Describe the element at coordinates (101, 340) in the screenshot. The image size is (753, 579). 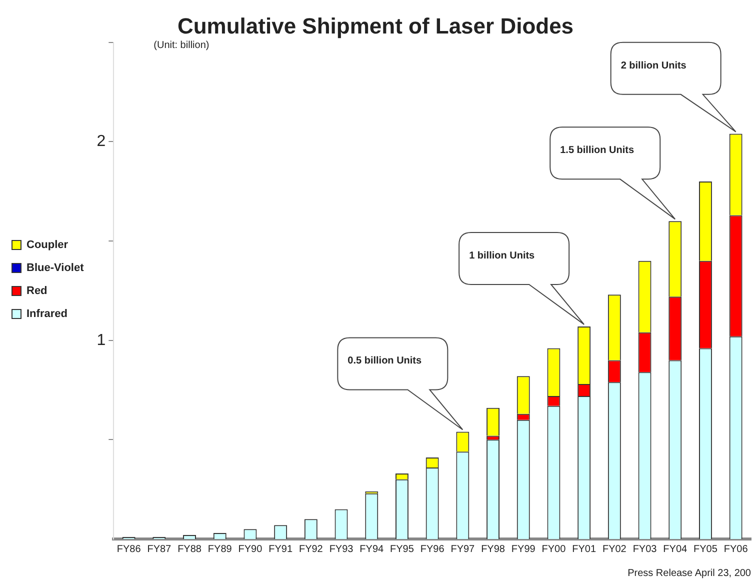
I see `y-tick-label: 1` at that location.